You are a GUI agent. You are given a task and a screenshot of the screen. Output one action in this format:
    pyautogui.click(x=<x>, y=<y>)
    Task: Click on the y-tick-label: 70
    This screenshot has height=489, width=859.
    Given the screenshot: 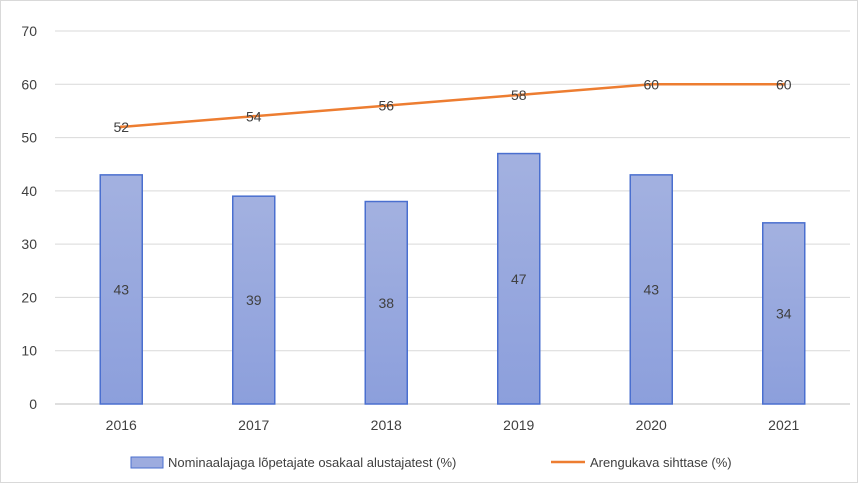 What is the action you would take?
    pyautogui.click(x=29, y=31)
    